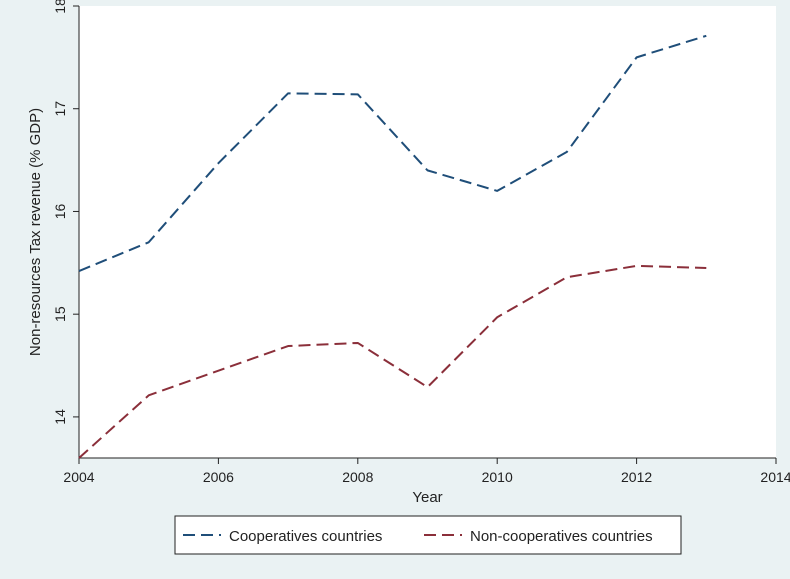  What do you see at coordinates (426, 471) in the screenshot?
I see `x-axis: 2004 2006 2008 2010 2012 2014` at bounding box center [426, 471].